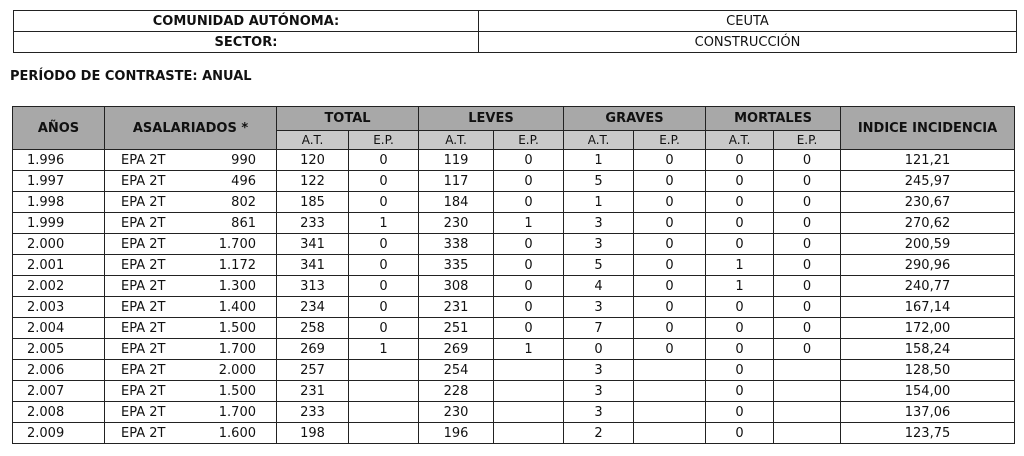  Describe the element at coordinates (456, 286) in the screenshot. I see `table-cell: 308` at that location.